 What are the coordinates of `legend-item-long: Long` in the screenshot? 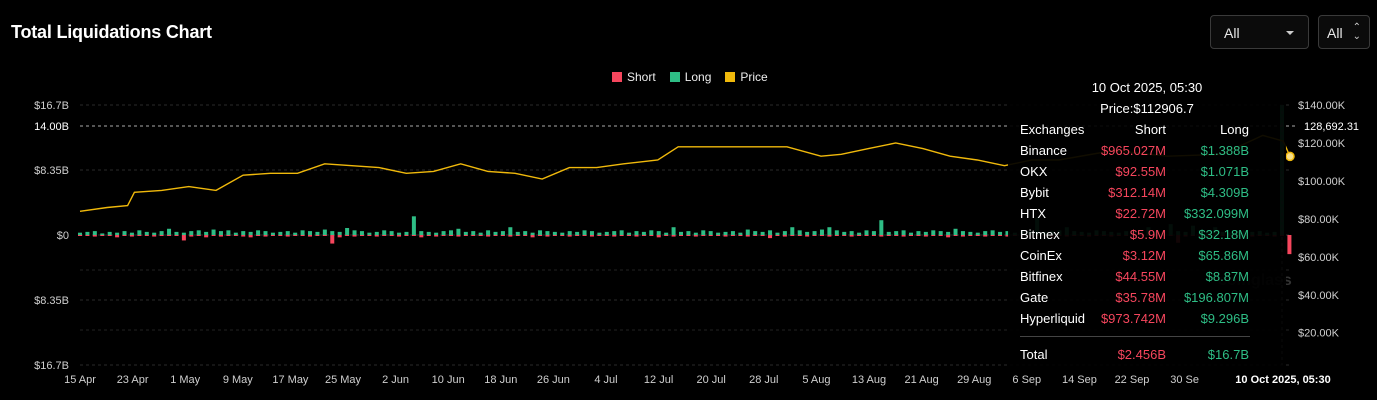 It's located at (690, 77).